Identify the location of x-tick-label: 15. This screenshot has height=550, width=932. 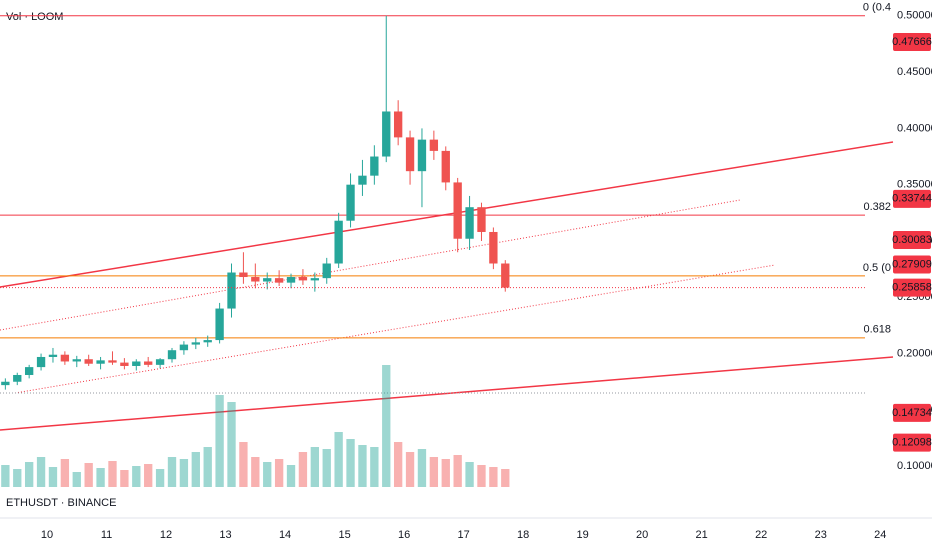
(344, 535).